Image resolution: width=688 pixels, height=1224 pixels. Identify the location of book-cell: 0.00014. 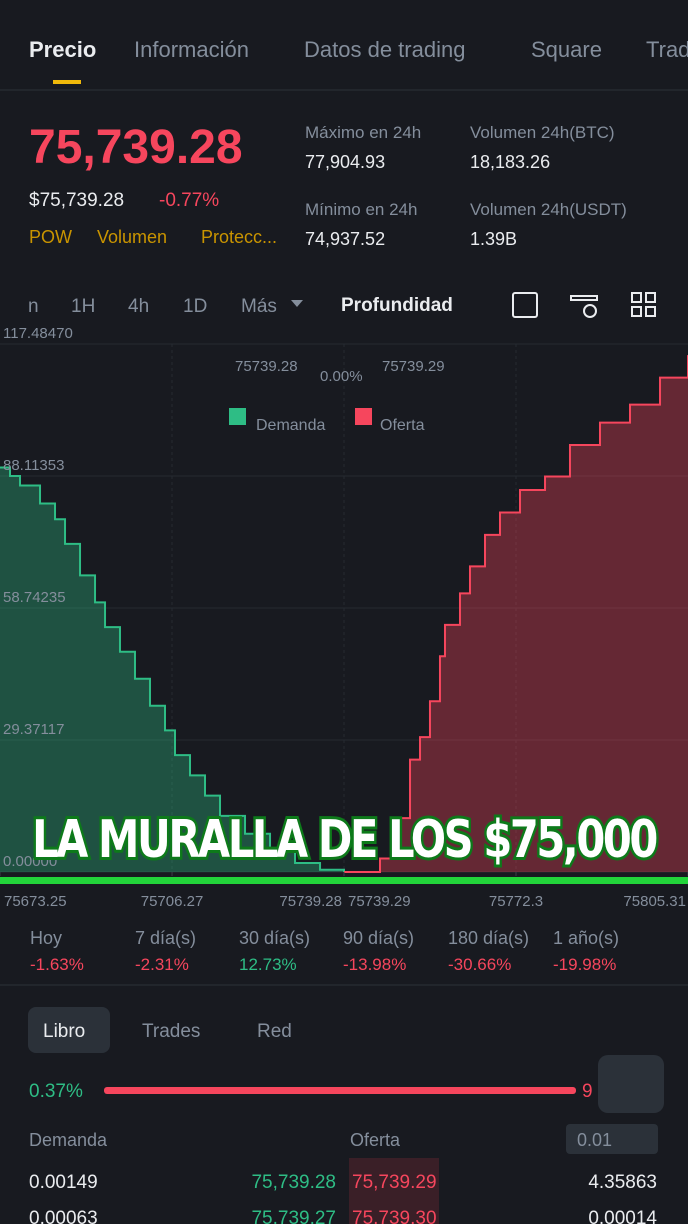
(622, 1216).